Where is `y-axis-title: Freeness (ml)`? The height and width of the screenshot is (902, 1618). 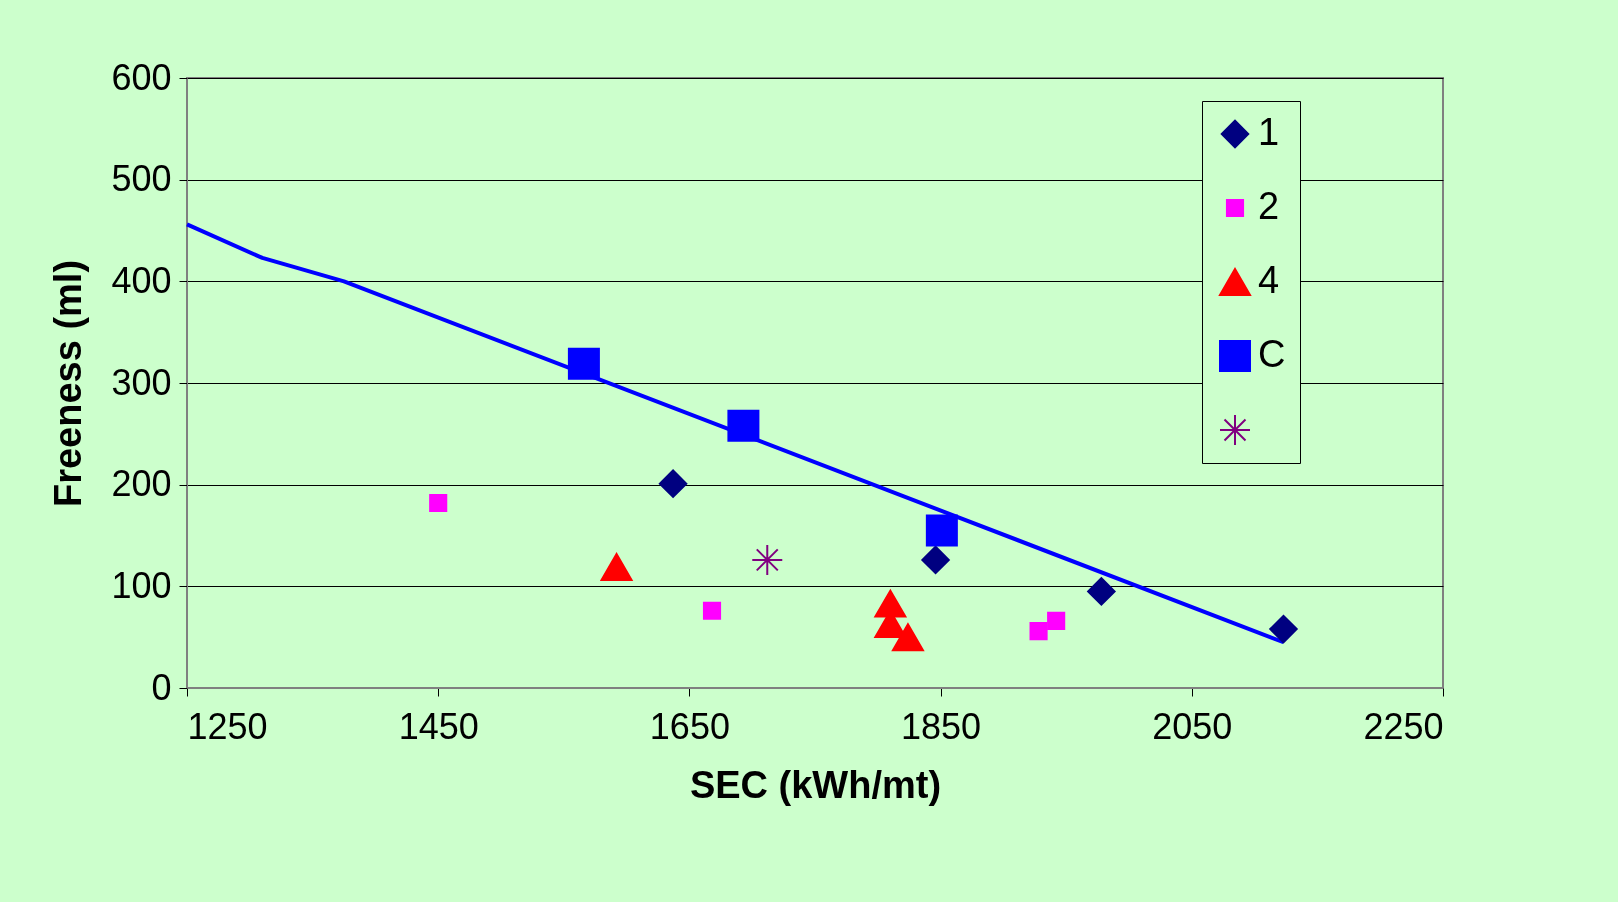
y-axis-title: Freeness (ml) is located at coordinates (68, 383).